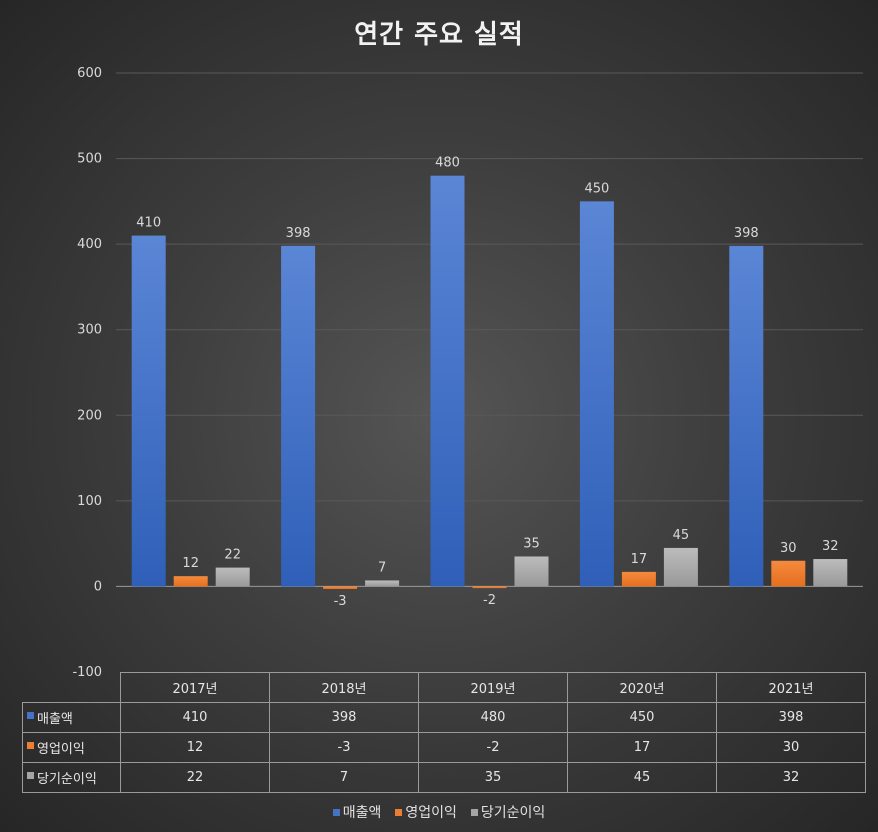  Describe the element at coordinates (195, 777) in the screenshot. I see `table-cell: 22` at that location.